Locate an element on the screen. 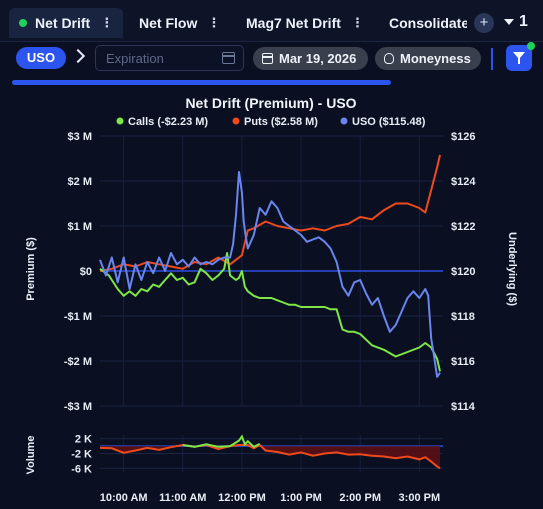  chart-title: Net Drift (Premium) - USO is located at coordinates (270, 103).